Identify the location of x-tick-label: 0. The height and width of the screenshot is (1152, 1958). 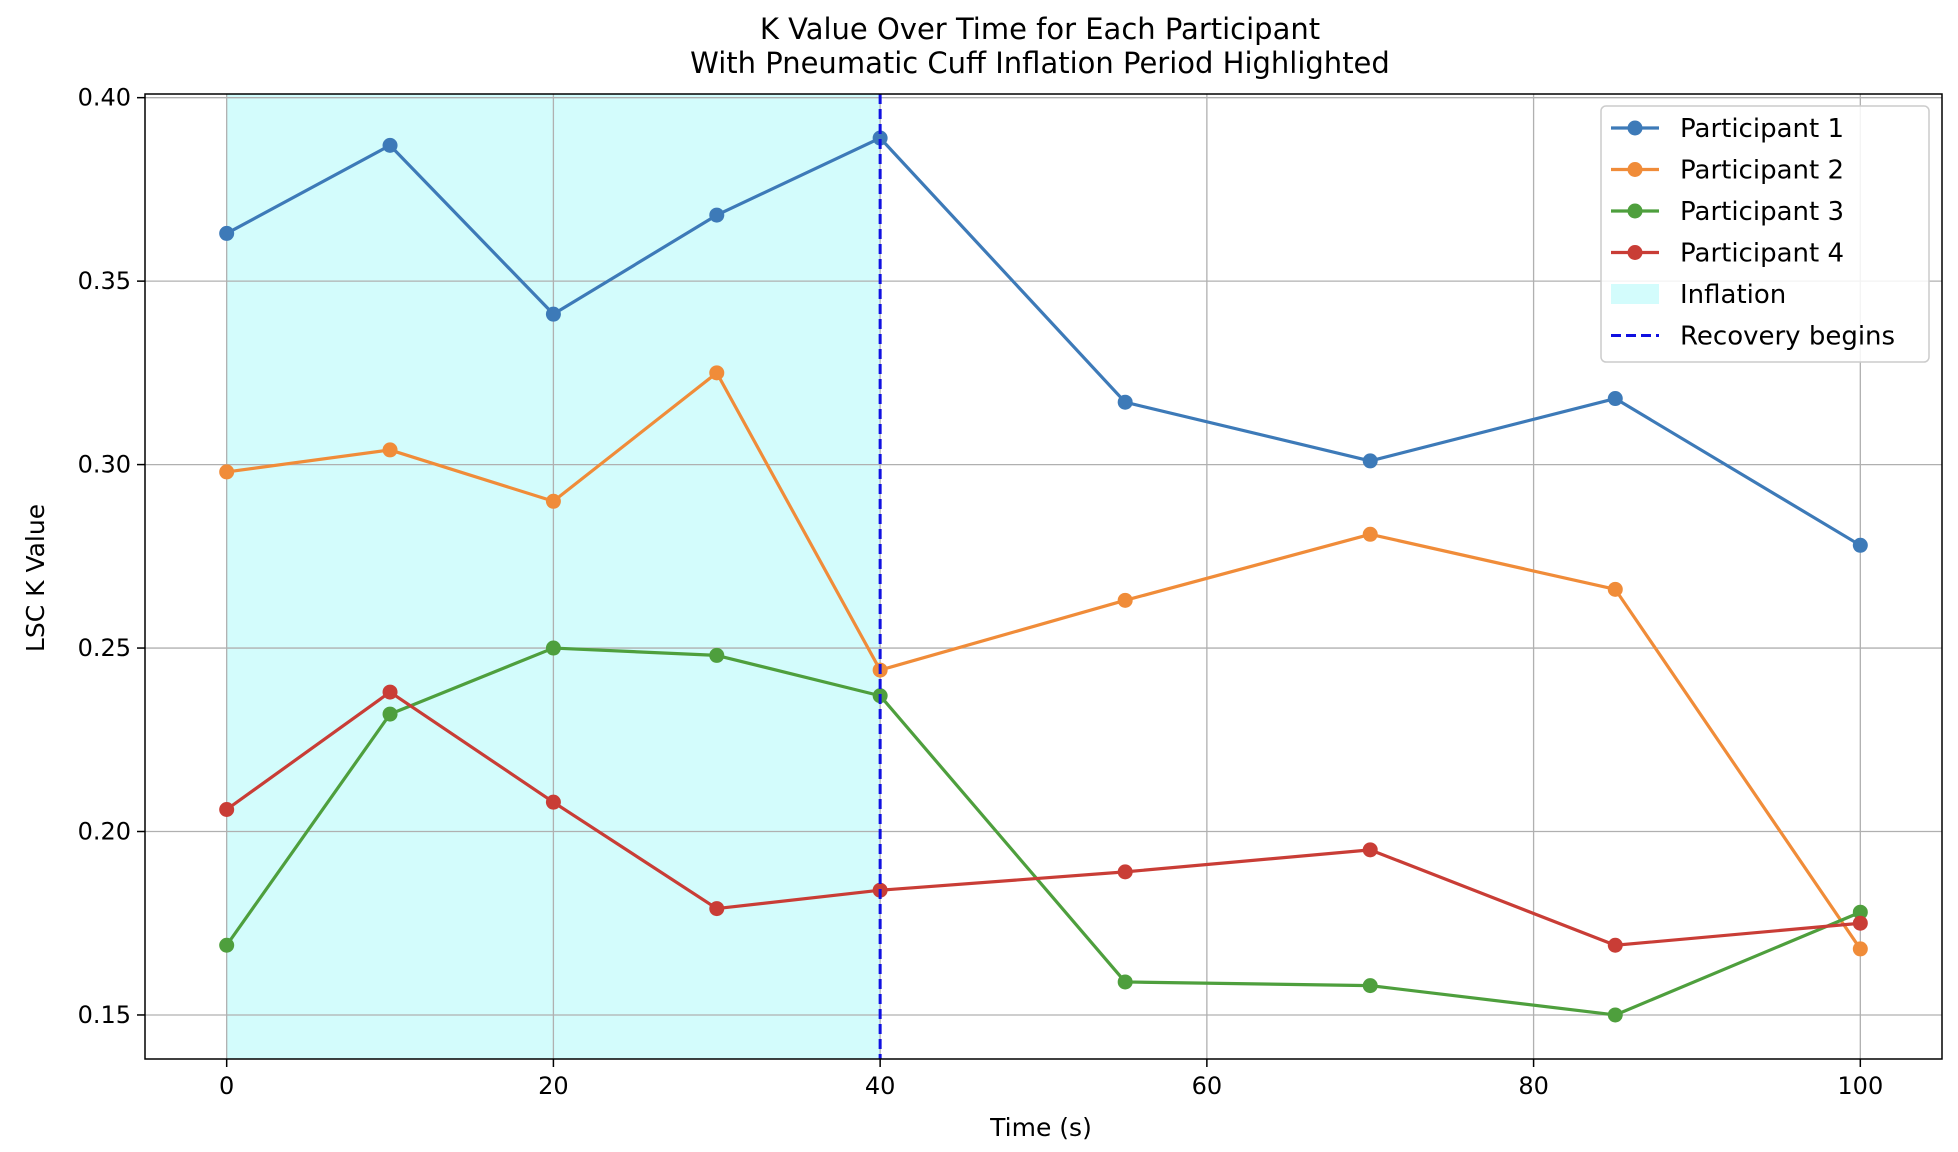
(226, 1086).